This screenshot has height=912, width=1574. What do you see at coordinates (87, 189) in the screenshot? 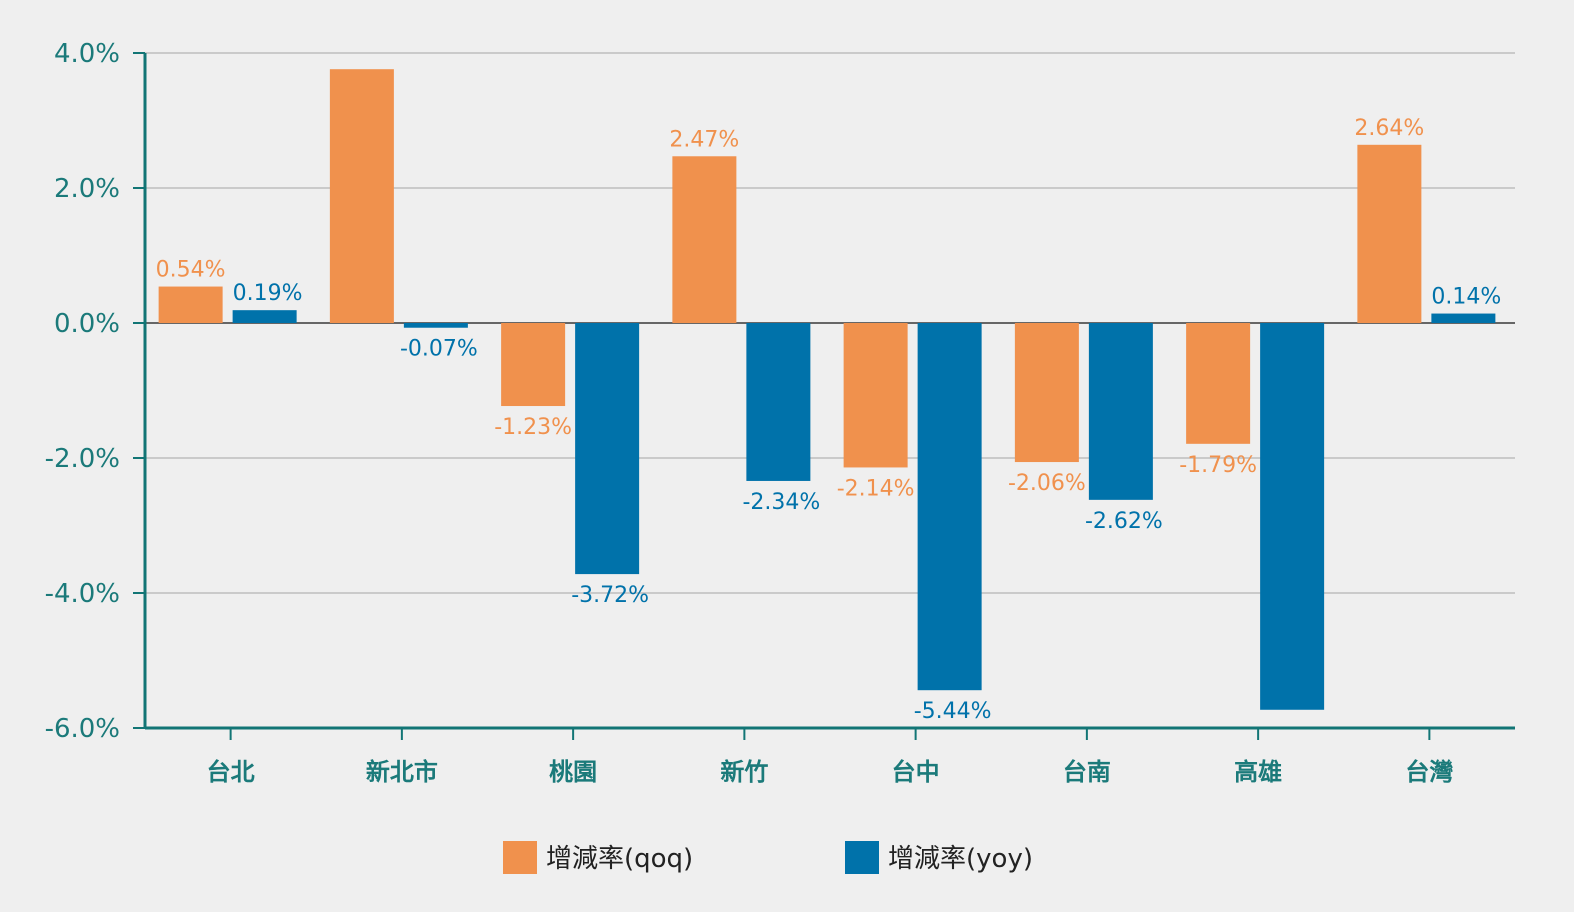
I see `y-tick-label: 2.0%` at bounding box center [87, 189].